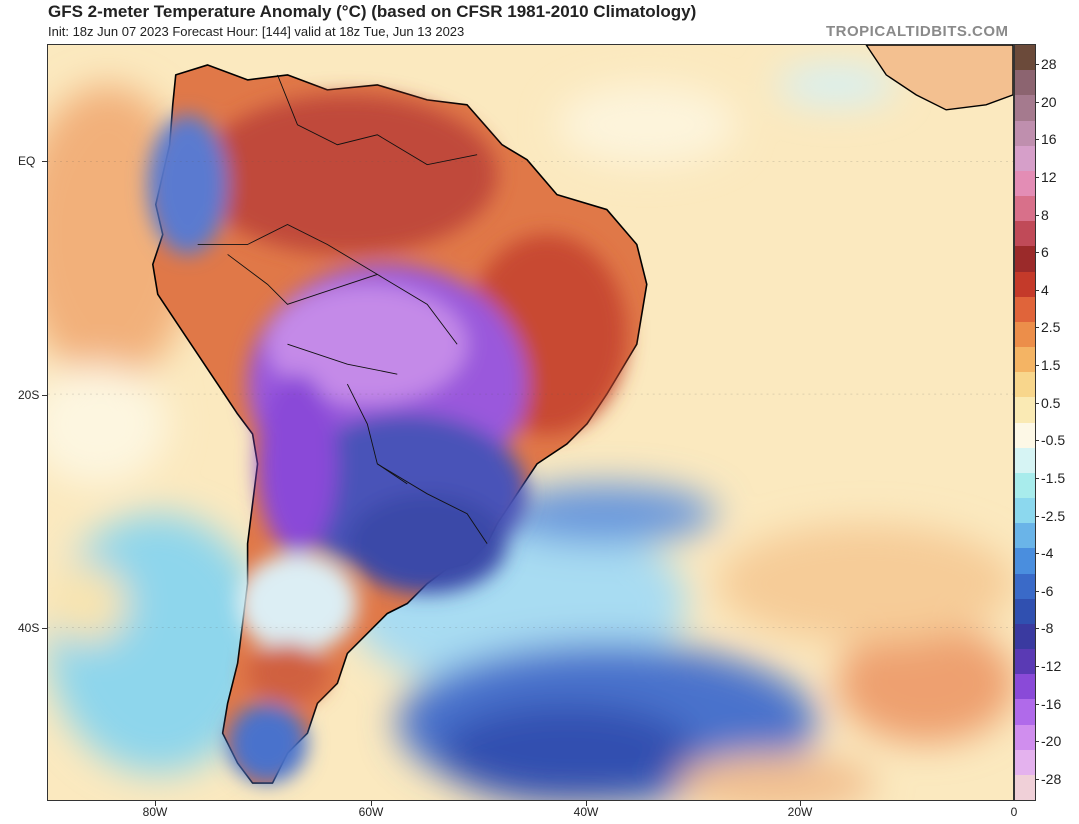 Image resolution: width=1079 pixels, height=824 pixels. Describe the element at coordinates (1051, 703) in the screenshot. I see `colorbar-label: -16` at that location.